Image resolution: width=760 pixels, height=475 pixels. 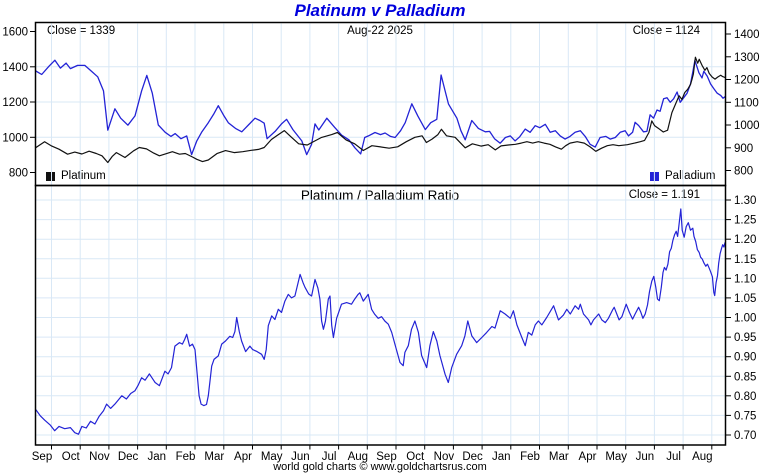 What do you see at coordinates (15, 138) in the screenshot?
I see `left-axis-label: 1000` at bounding box center [15, 138].